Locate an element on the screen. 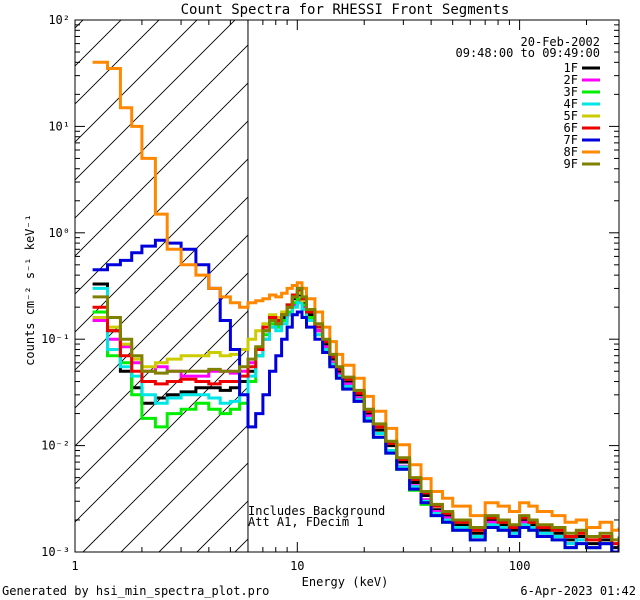 The height and width of the screenshot is (600, 640). y-tick-label: 10⁻² is located at coordinates (55, 446).